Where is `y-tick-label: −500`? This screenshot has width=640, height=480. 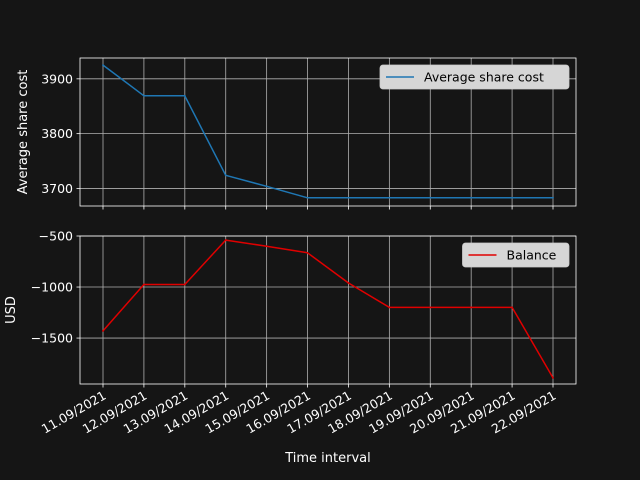
y-tick-label: −500 is located at coordinates (56, 236).